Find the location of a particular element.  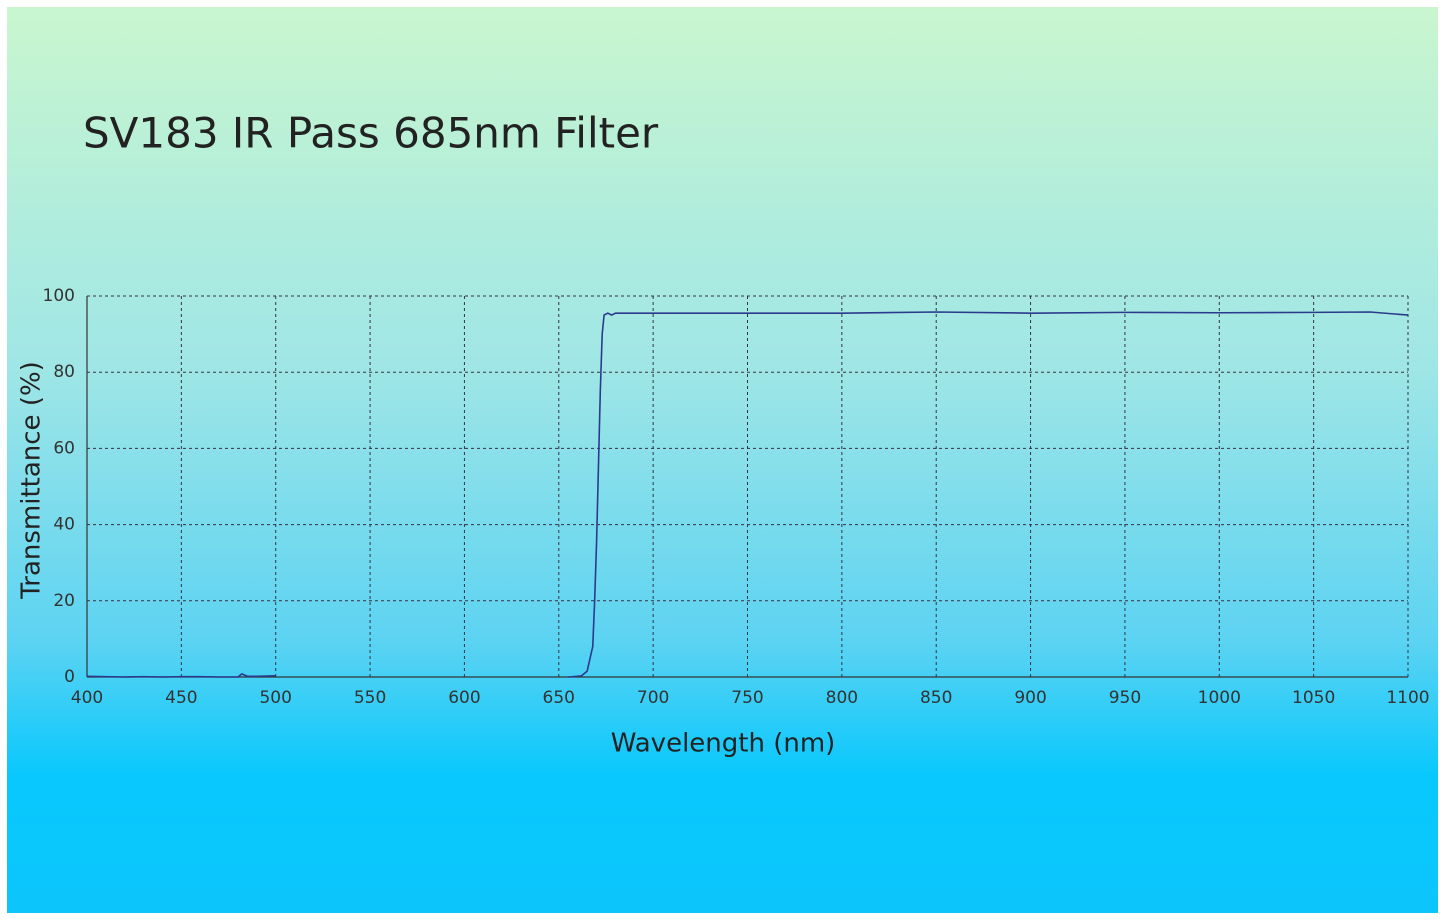

x-tick-label: 550 is located at coordinates (370, 698).